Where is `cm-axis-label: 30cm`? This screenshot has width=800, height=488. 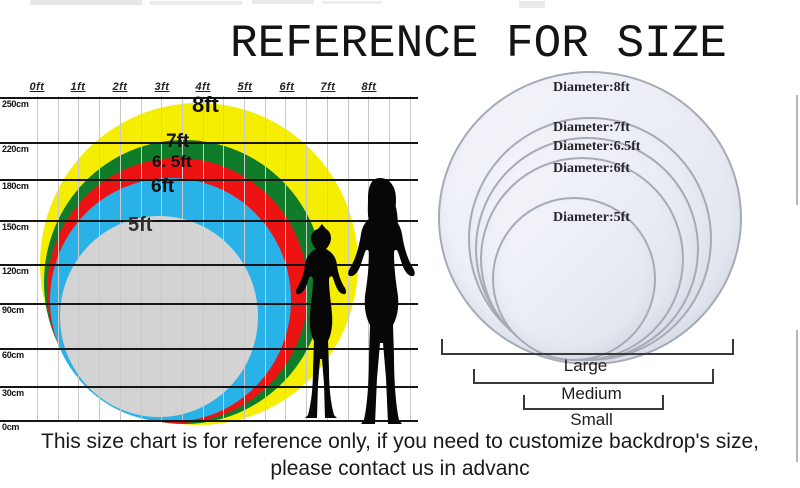 cm-axis-label: 30cm is located at coordinates (13, 393).